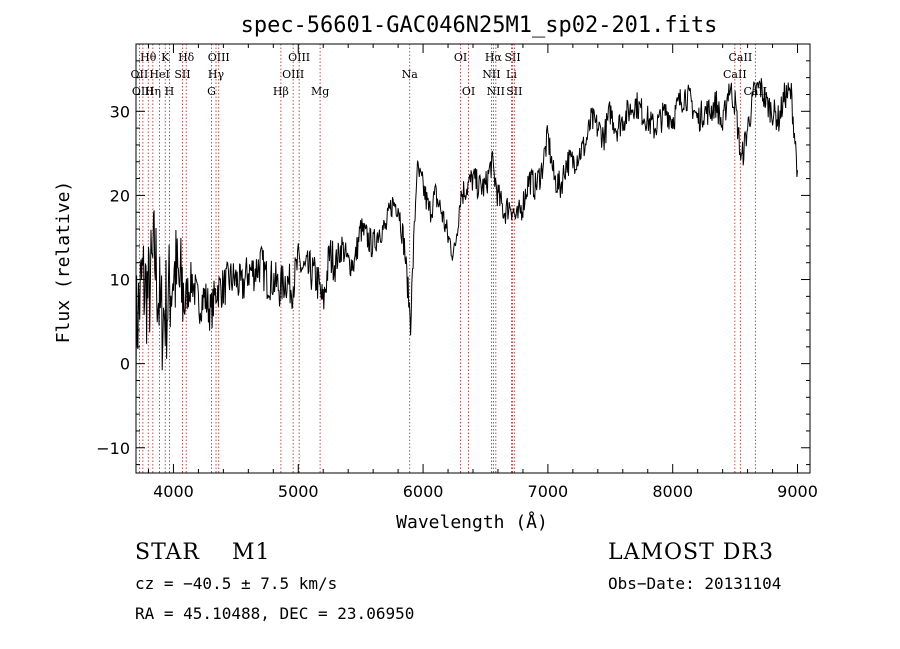 The width and height of the screenshot is (900, 649). I want to click on y-axis-label: Flux (relative), so click(63, 262).